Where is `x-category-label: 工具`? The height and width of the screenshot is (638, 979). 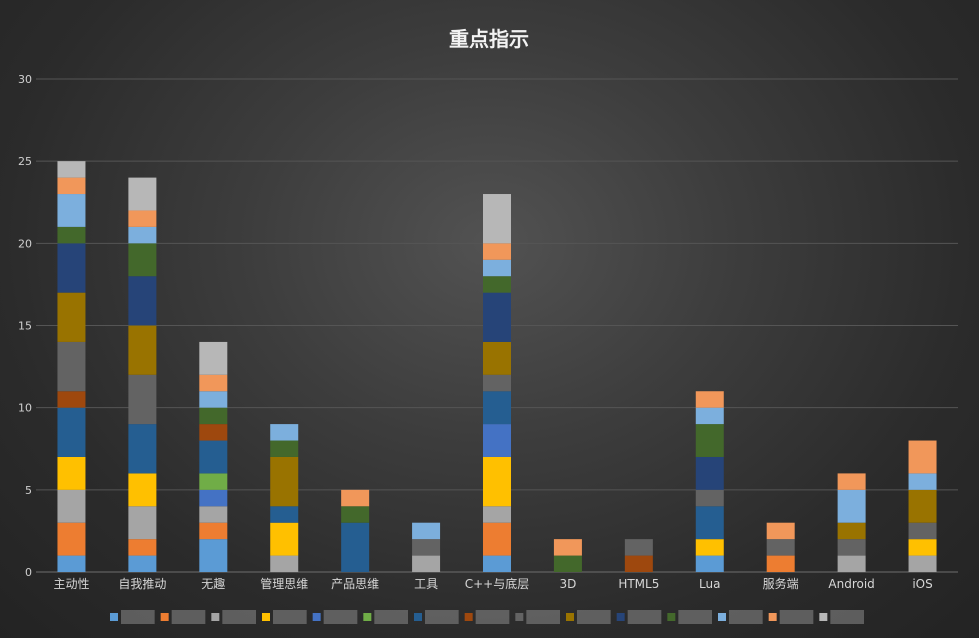
x-category-label: 工具 is located at coordinates (426, 584).